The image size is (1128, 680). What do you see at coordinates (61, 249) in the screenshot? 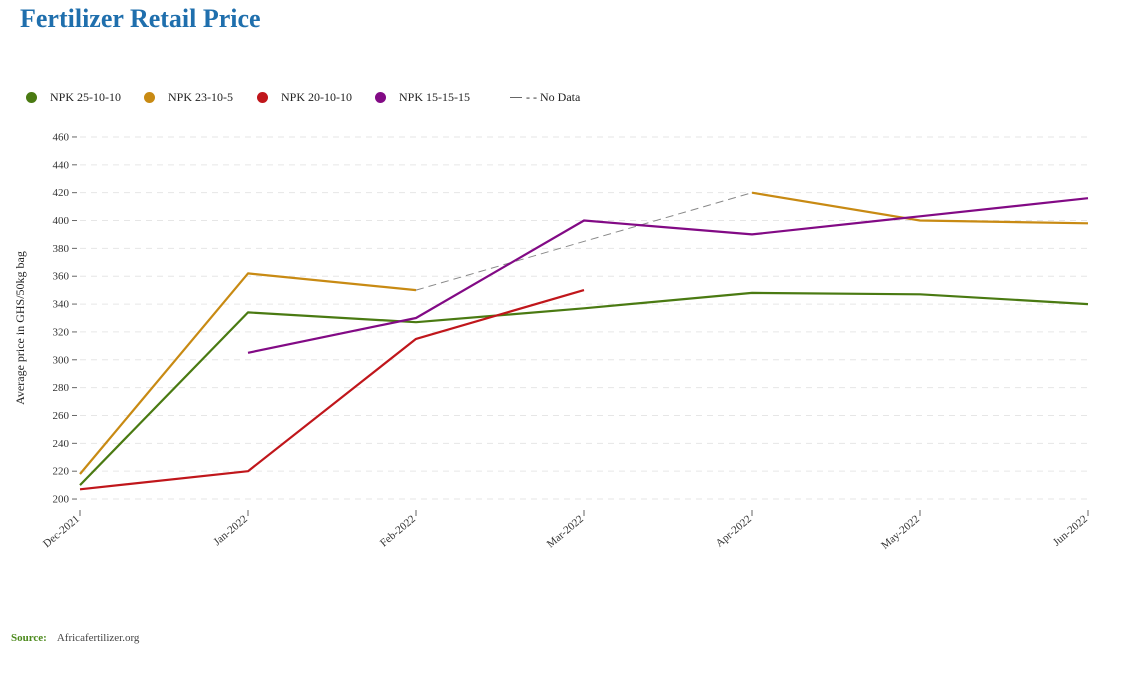
I see `y-tick-label-380: 380` at bounding box center [61, 249].